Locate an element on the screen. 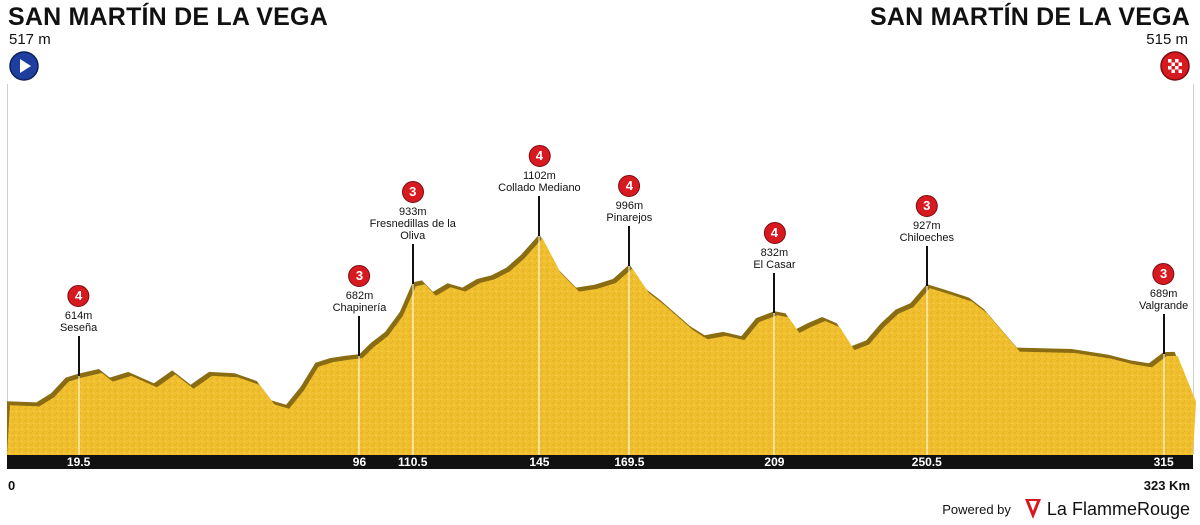  km-marker-label: 315 is located at coordinates (1163, 462).